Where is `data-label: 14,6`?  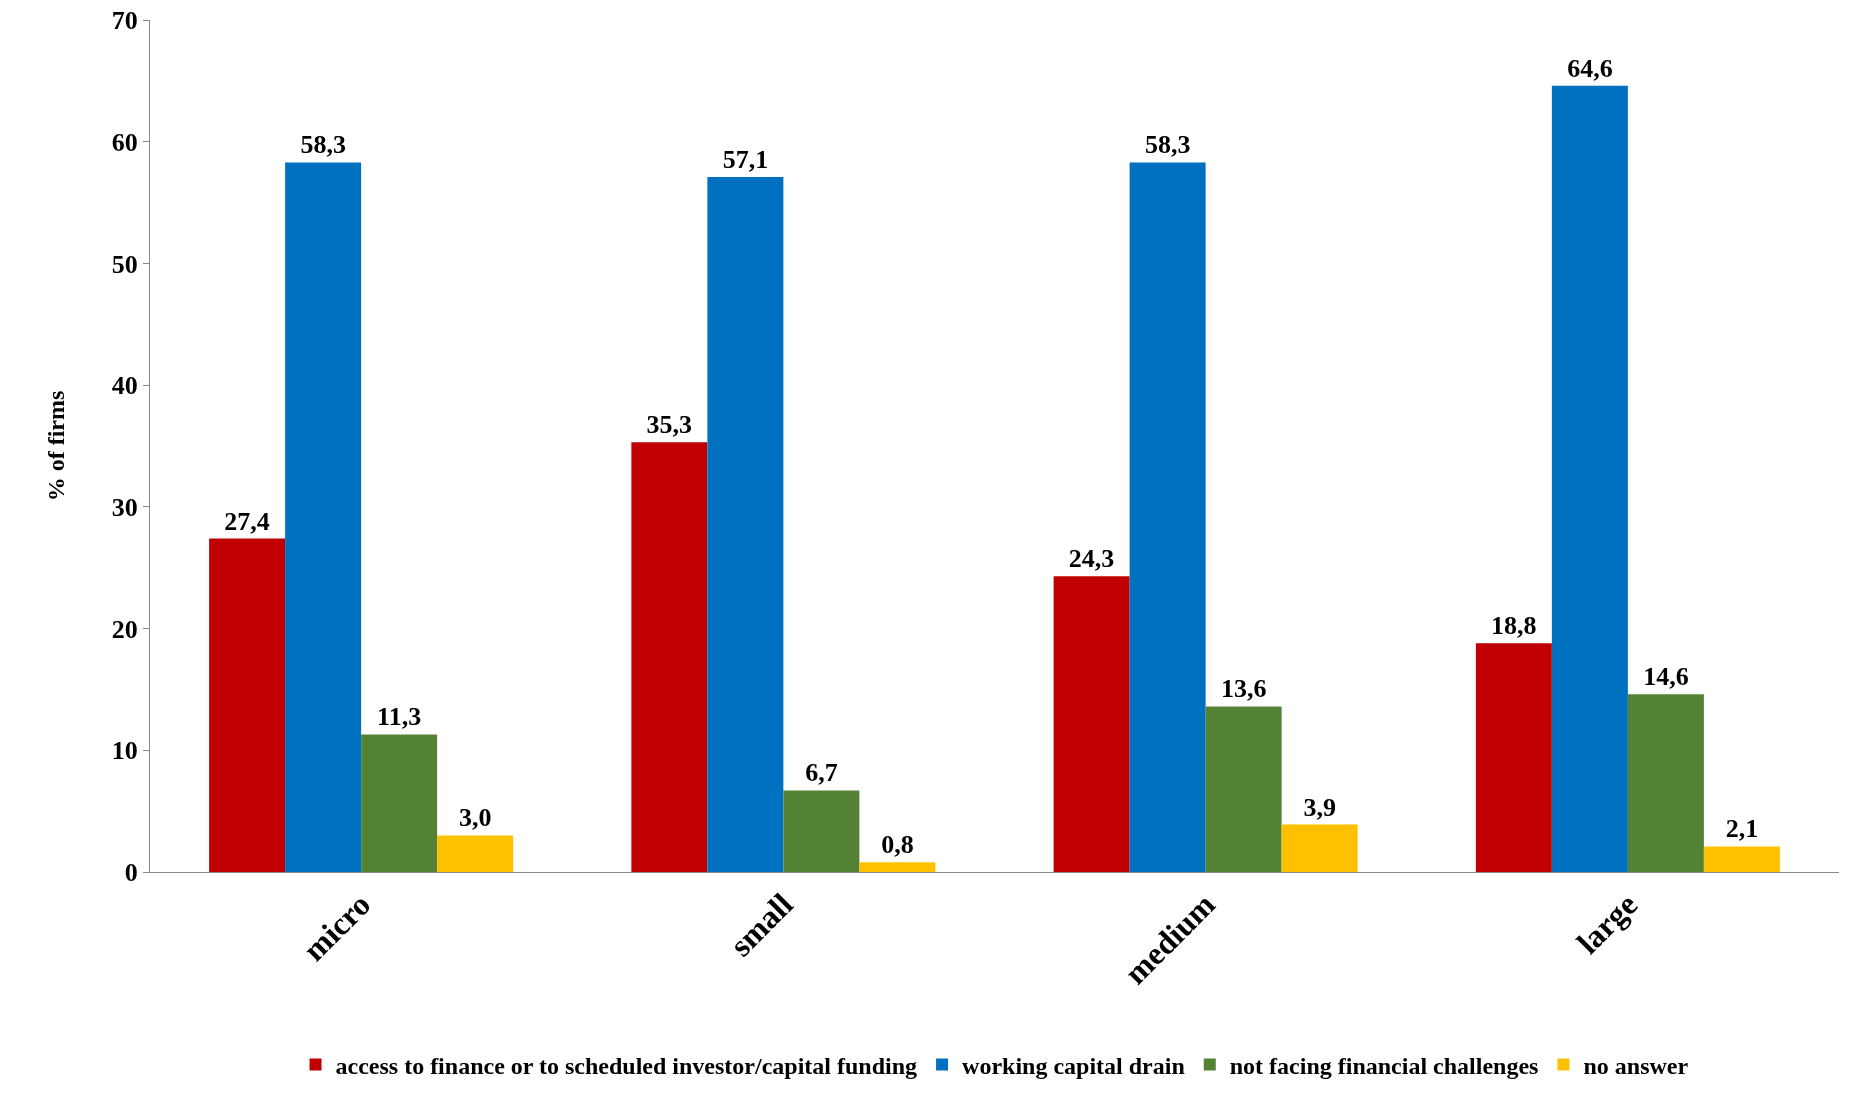
data-label: 14,6 is located at coordinates (1666, 677).